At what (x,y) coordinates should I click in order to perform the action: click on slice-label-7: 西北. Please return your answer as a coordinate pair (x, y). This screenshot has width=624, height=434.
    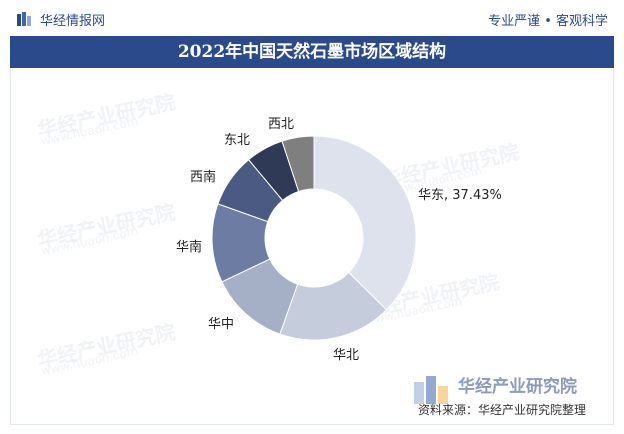
    Looking at the image, I should click on (281, 124).